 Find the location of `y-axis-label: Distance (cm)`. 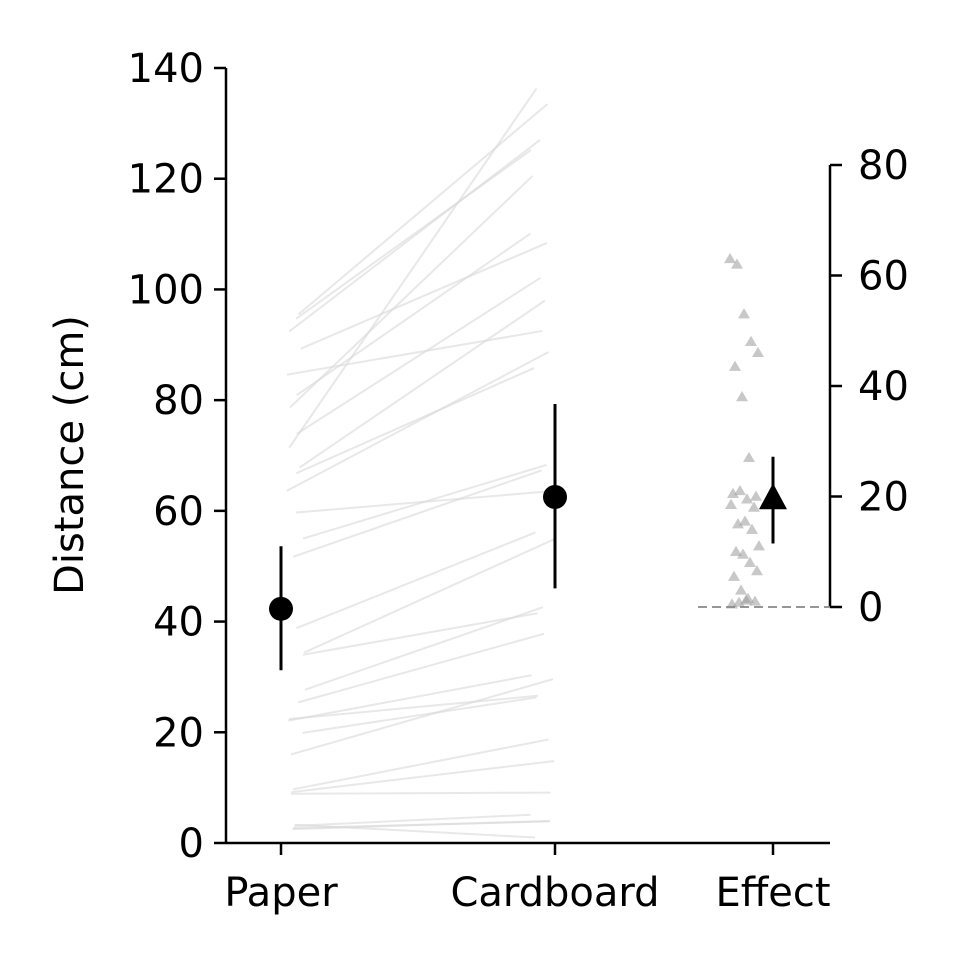

y-axis-label: Distance (cm) is located at coordinates (70, 455).